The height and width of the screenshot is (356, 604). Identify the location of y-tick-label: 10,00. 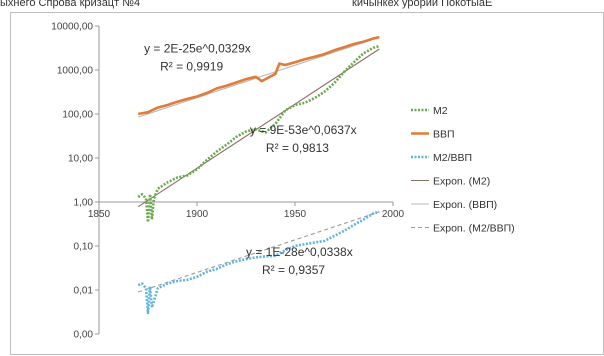
(80, 159).